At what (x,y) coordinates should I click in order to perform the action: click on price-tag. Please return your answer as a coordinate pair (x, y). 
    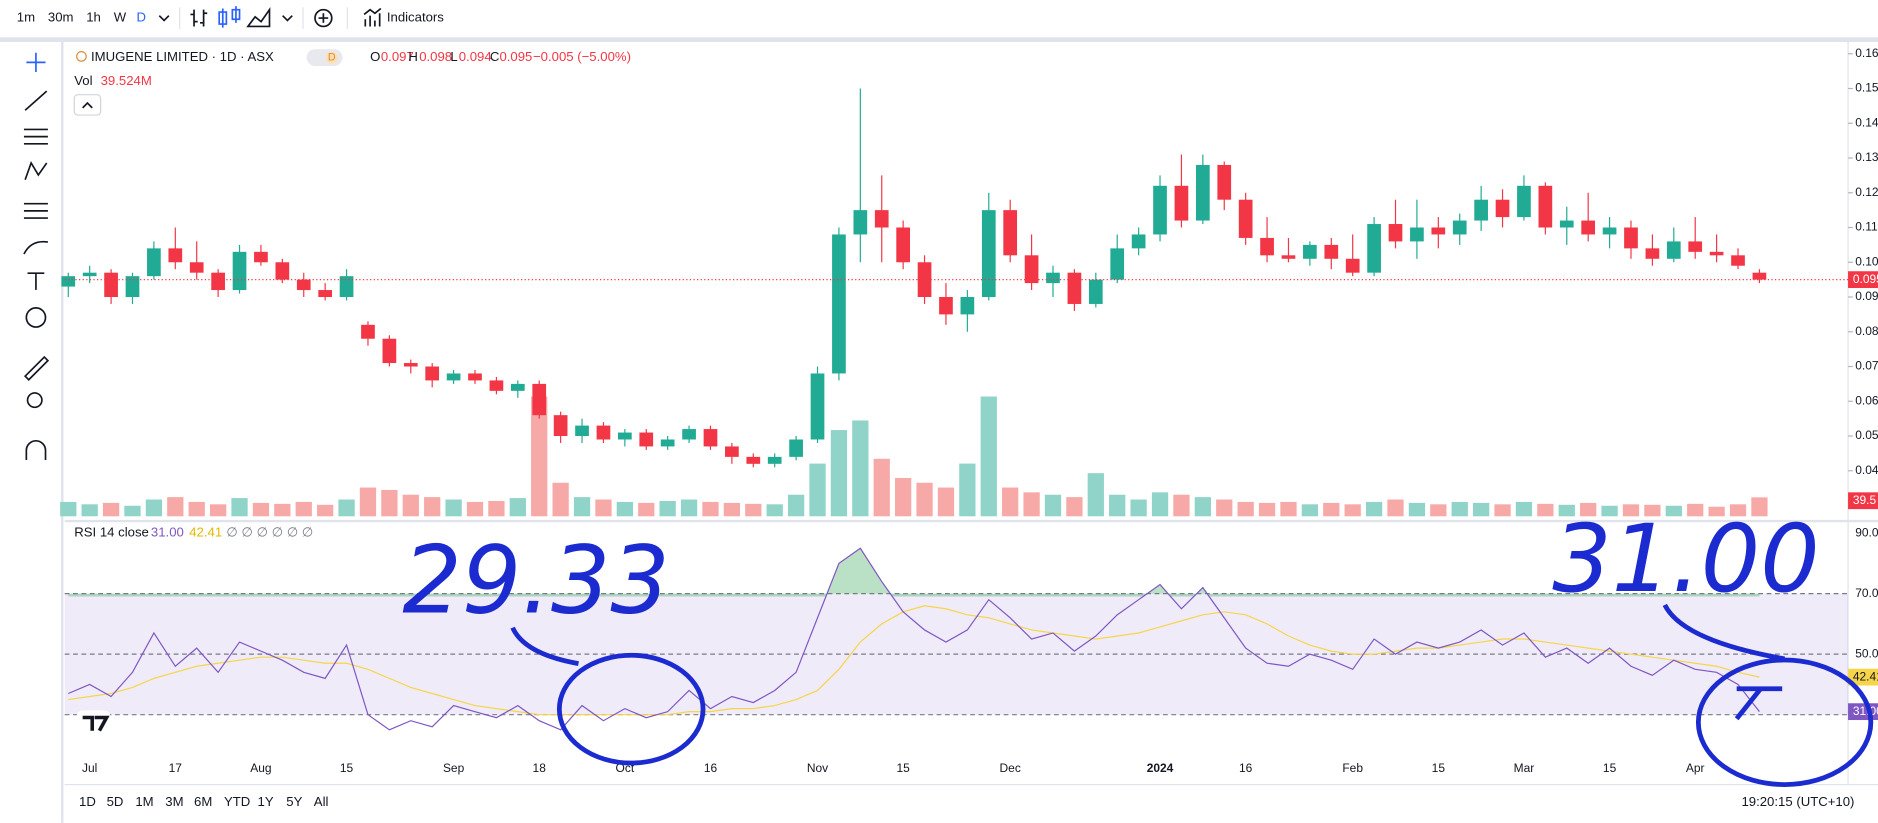
    Looking at the image, I should click on (1863, 280).